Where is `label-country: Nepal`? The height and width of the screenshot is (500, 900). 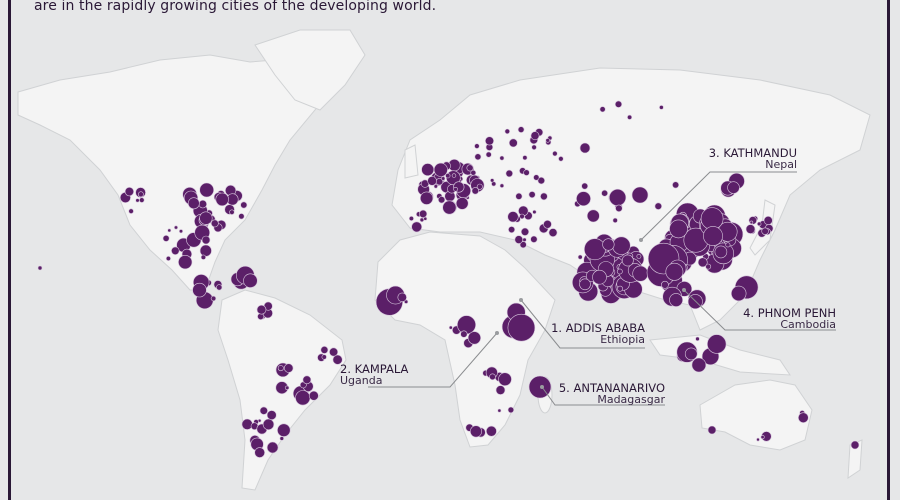
label-country: Nepal is located at coordinates (781, 164).